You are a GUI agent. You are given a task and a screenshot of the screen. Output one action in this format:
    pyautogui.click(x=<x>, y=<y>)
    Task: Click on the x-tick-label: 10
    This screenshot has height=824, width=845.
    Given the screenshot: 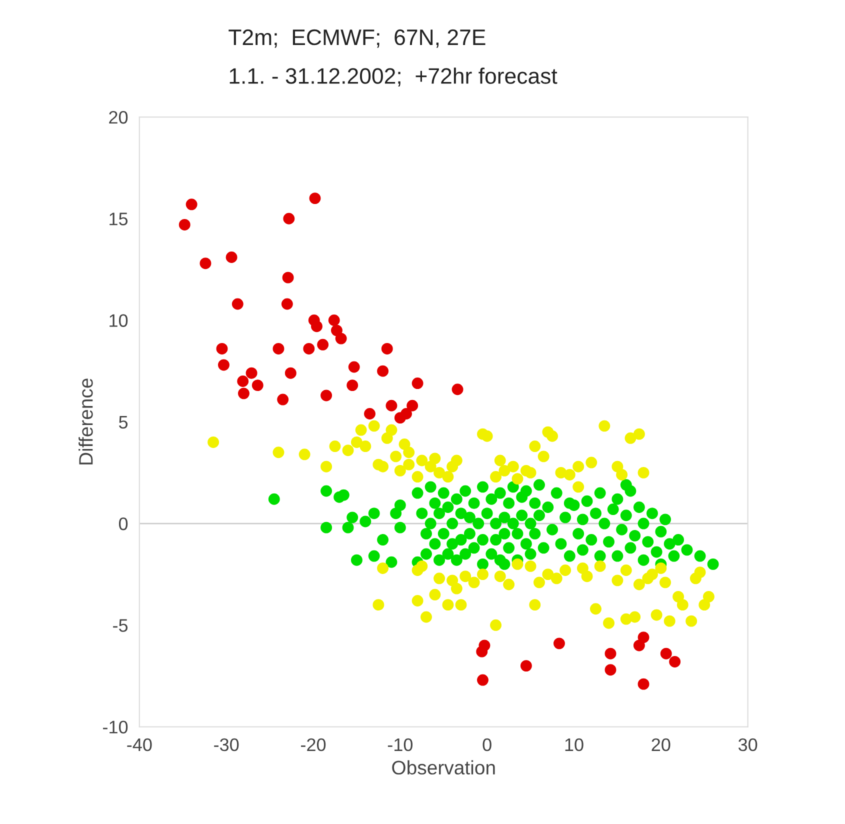 What is the action you would take?
    pyautogui.click(x=574, y=745)
    